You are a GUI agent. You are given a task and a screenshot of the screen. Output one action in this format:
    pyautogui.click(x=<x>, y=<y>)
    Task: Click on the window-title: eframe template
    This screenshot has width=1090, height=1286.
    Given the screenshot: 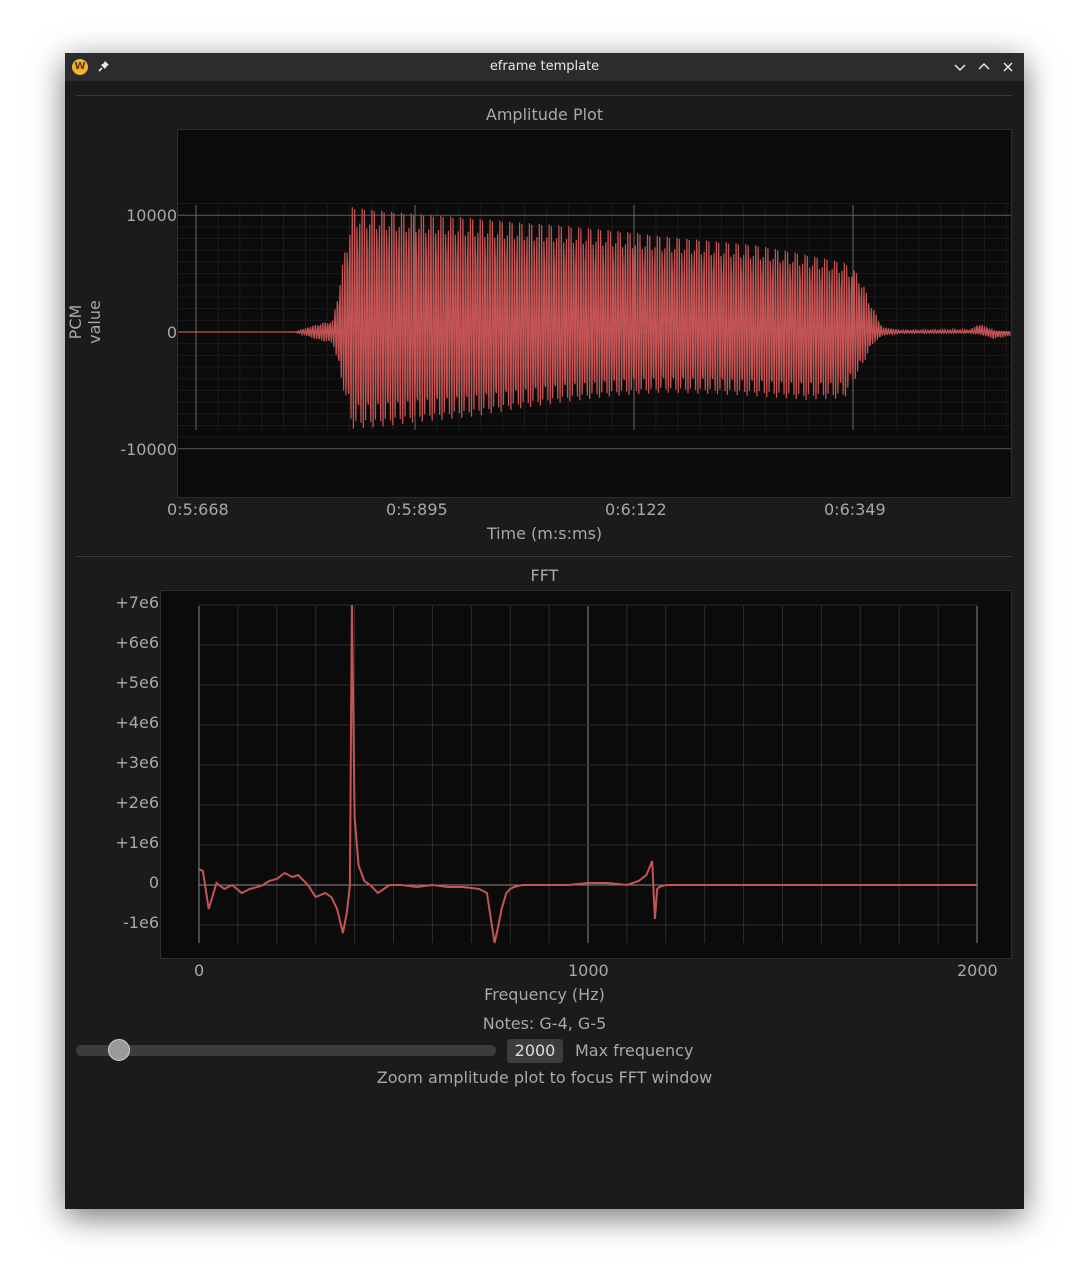 What is the action you would take?
    pyautogui.click(x=544, y=66)
    